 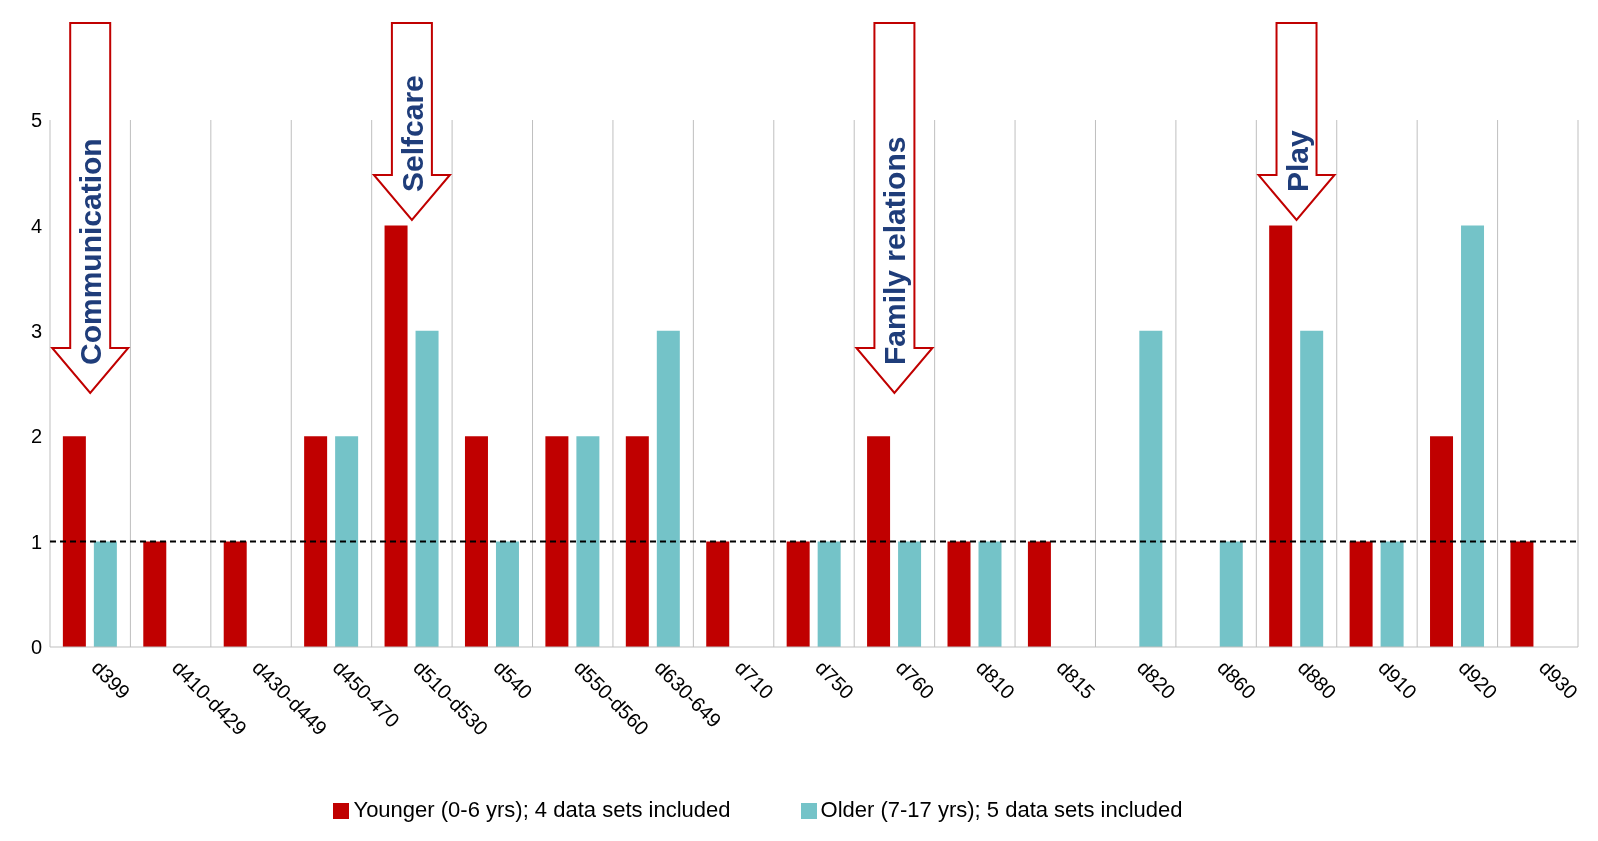 I want to click on down-arrow: Communication, so click(x=90, y=208).